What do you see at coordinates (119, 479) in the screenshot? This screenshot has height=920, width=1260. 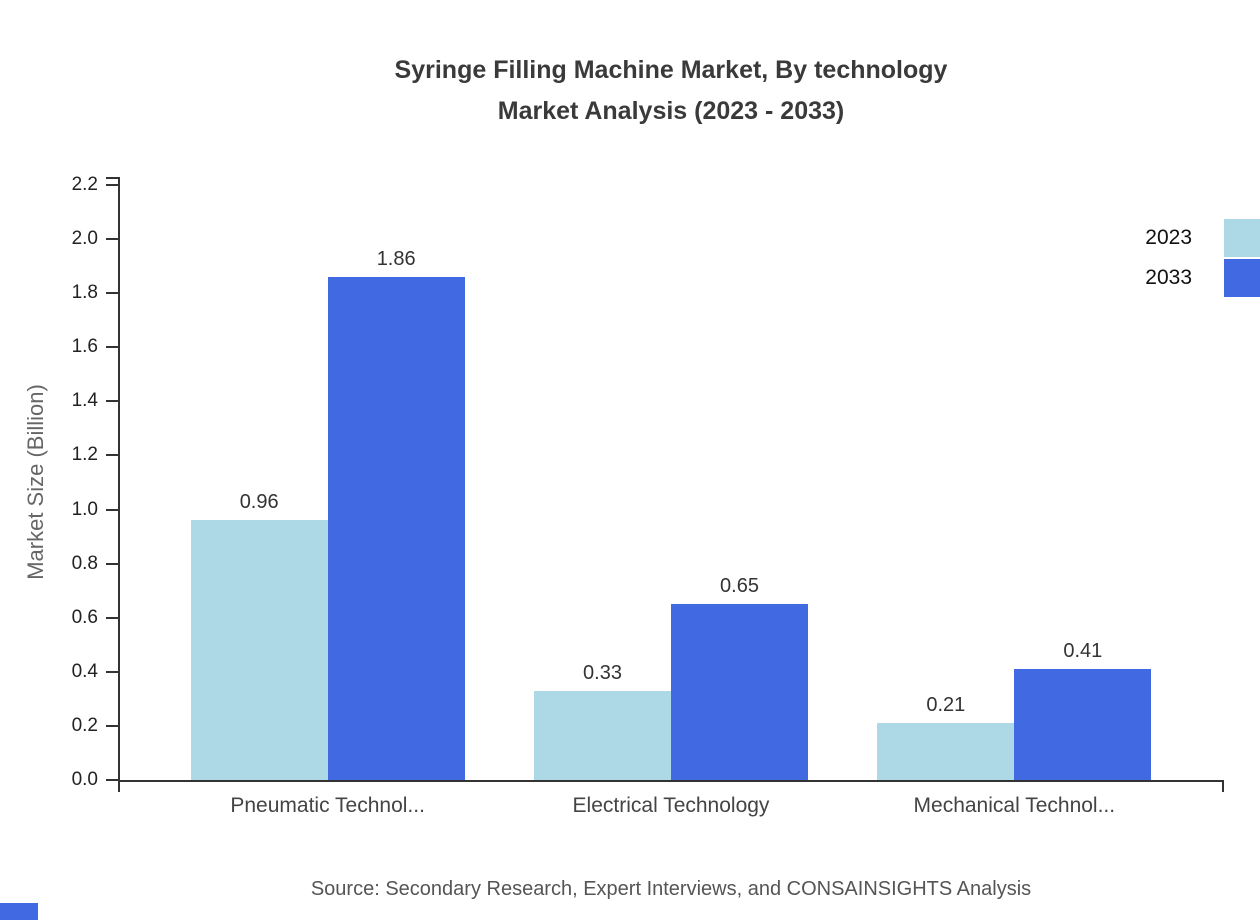 I see `y-axis-line` at bounding box center [119, 479].